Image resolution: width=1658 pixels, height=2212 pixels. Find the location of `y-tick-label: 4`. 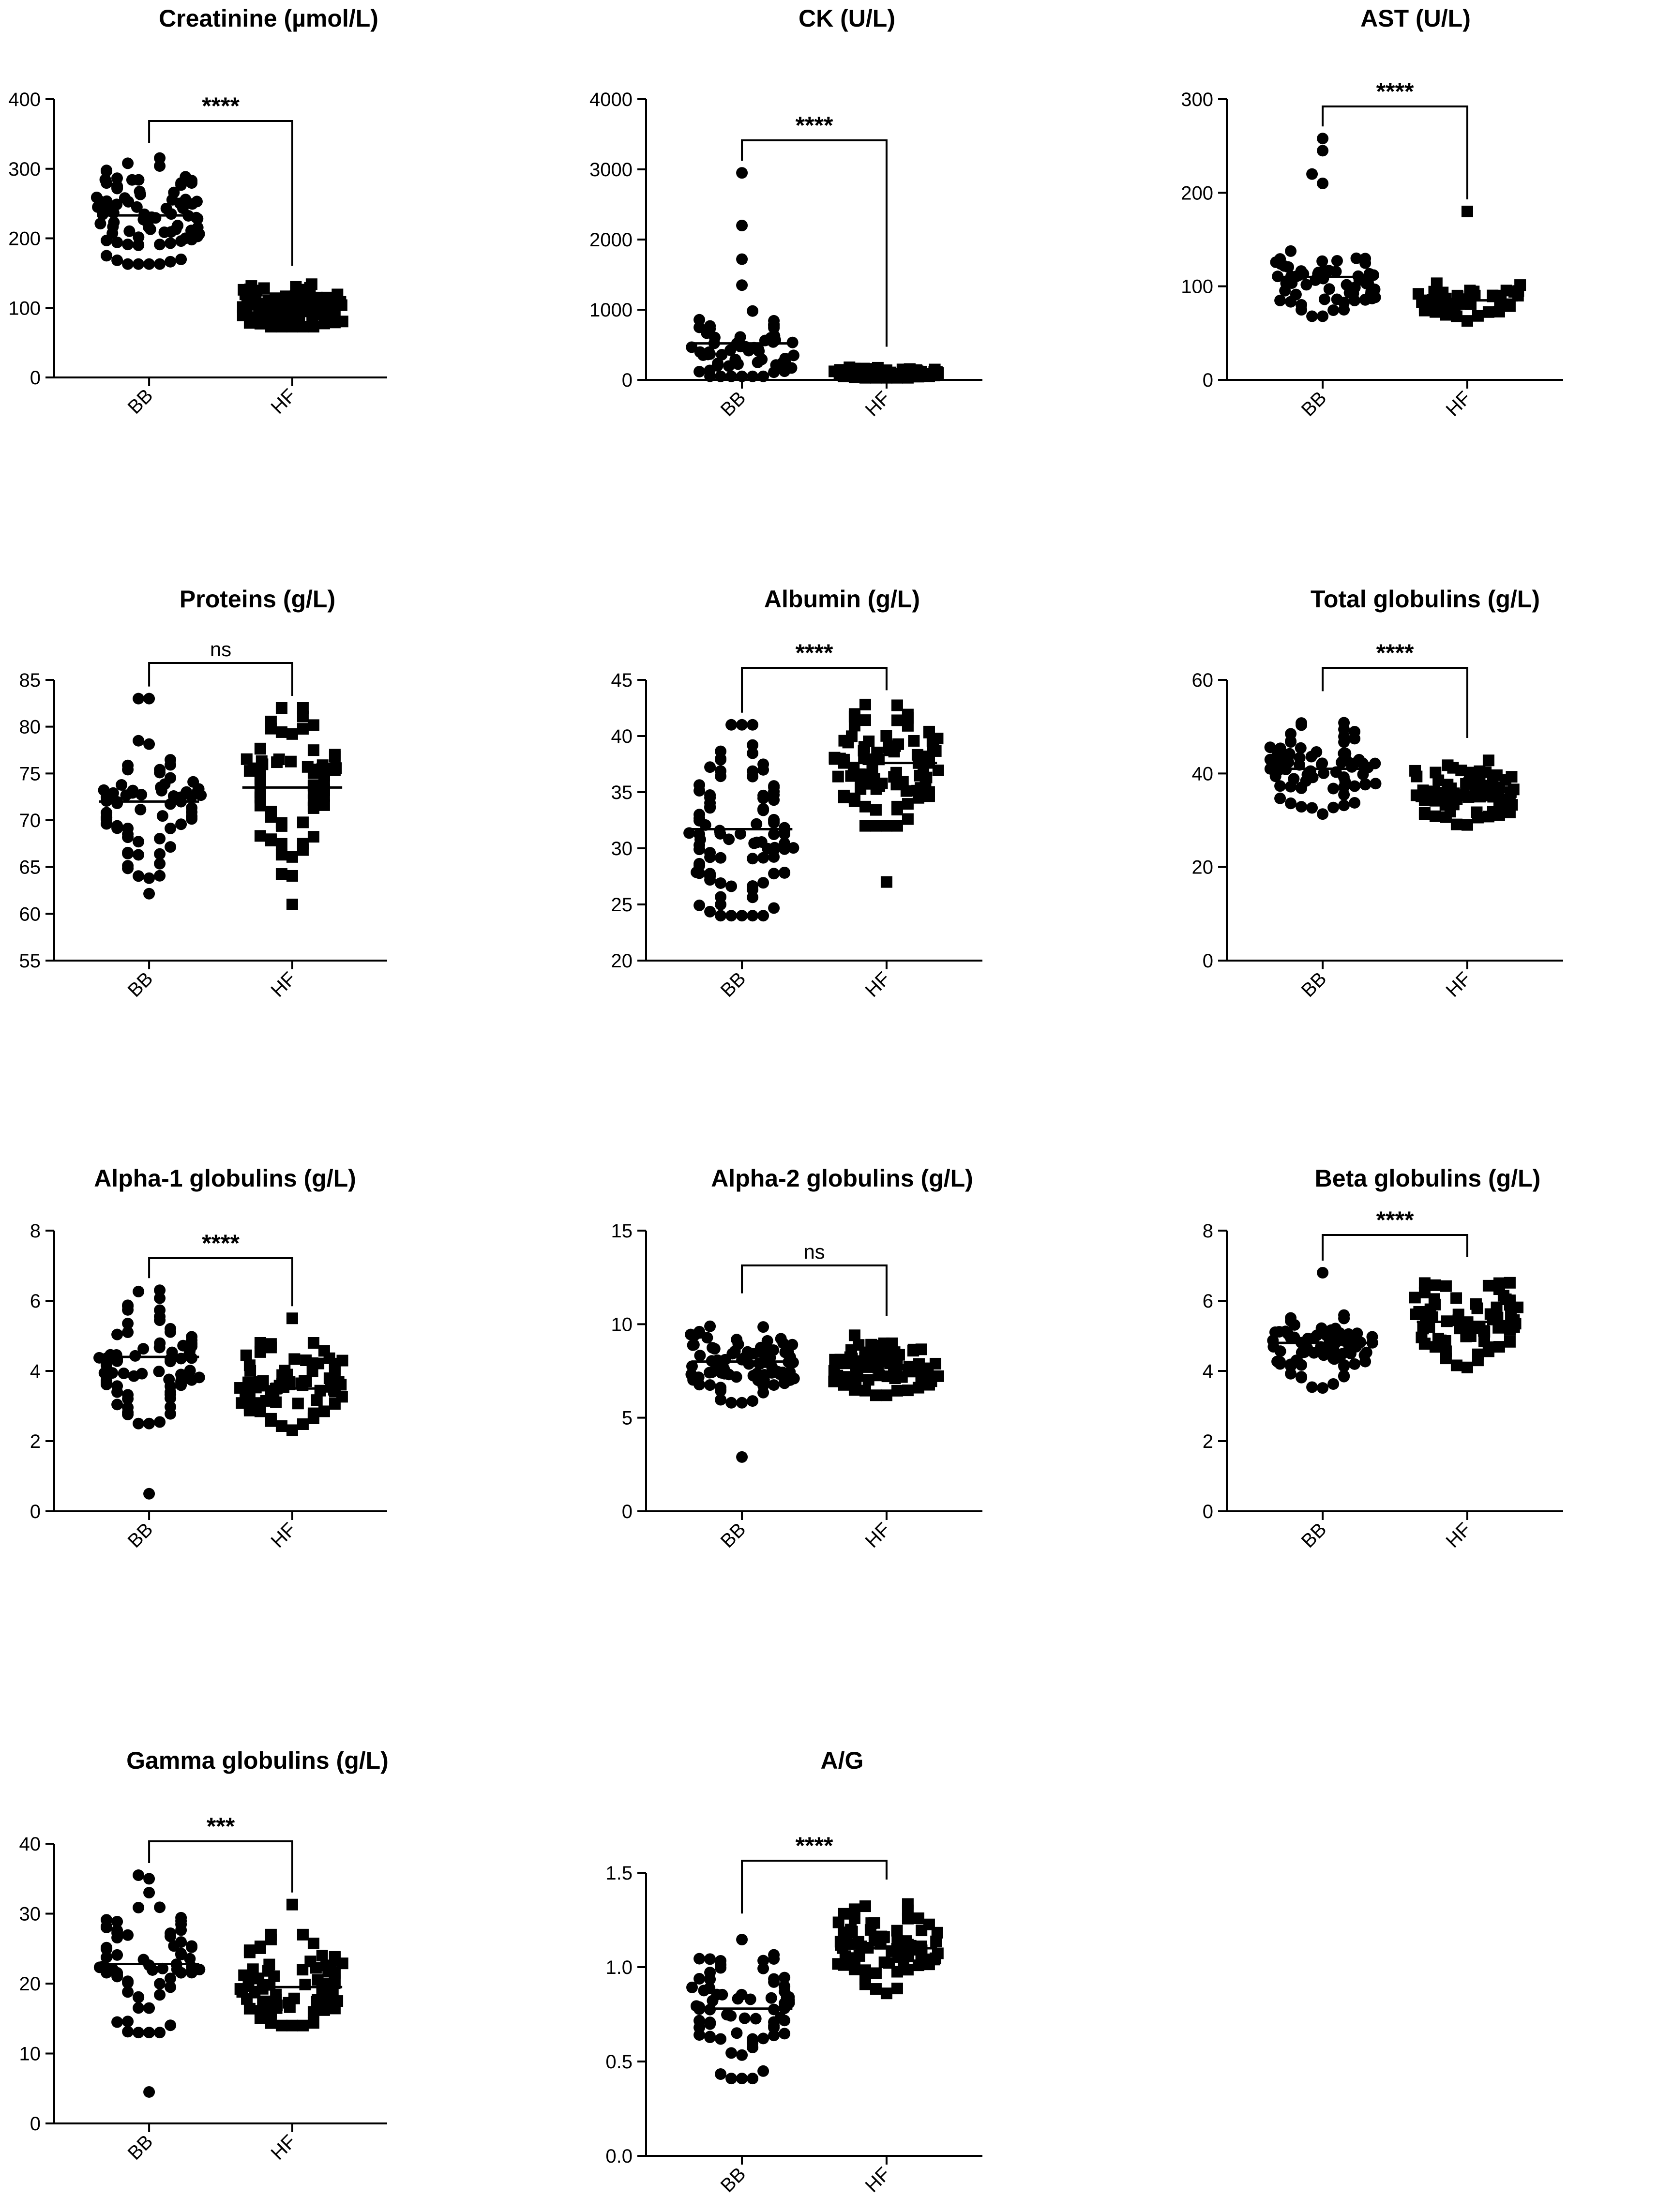

y-tick-label: 4 is located at coordinates (36, 1371).